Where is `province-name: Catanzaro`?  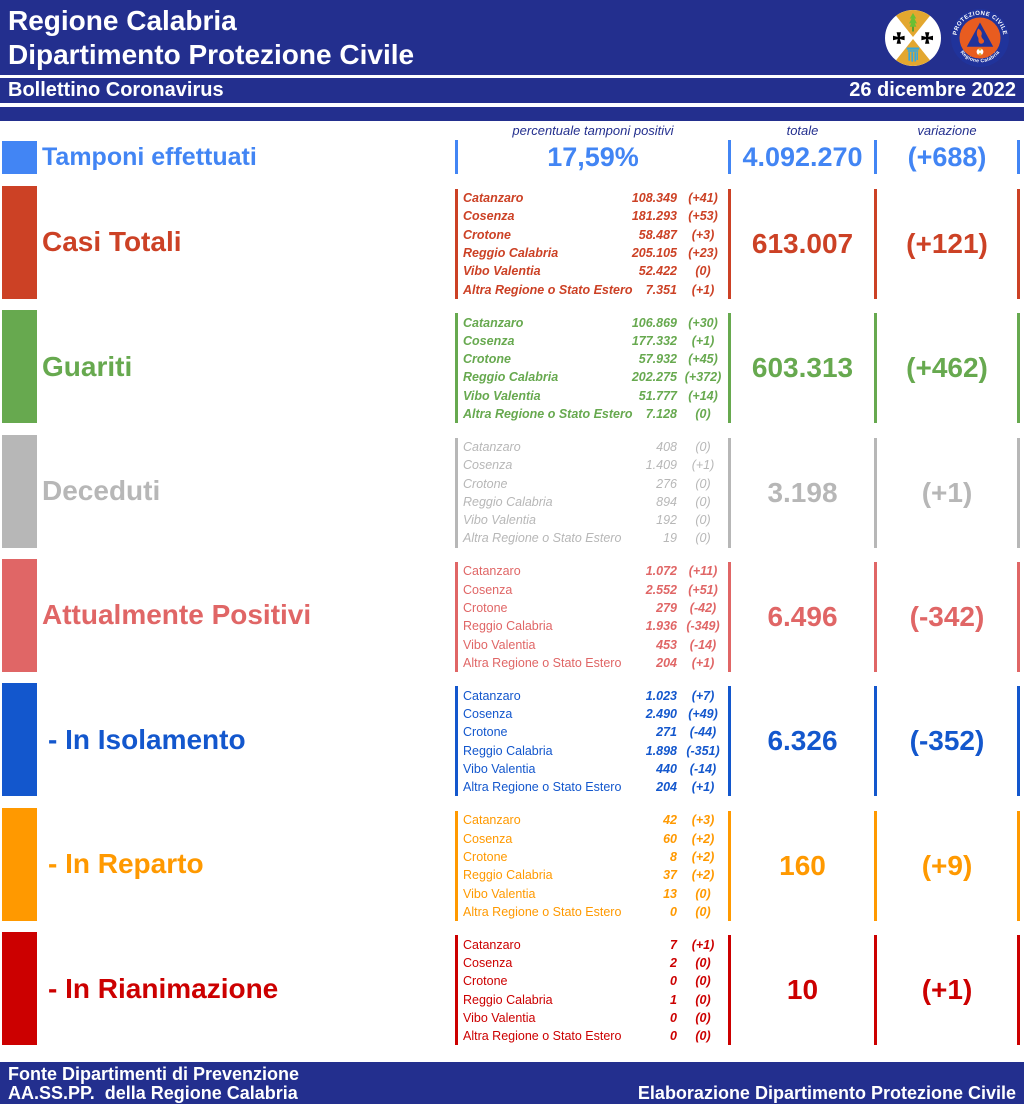 province-name: Catanzaro is located at coordinates (492, 447).